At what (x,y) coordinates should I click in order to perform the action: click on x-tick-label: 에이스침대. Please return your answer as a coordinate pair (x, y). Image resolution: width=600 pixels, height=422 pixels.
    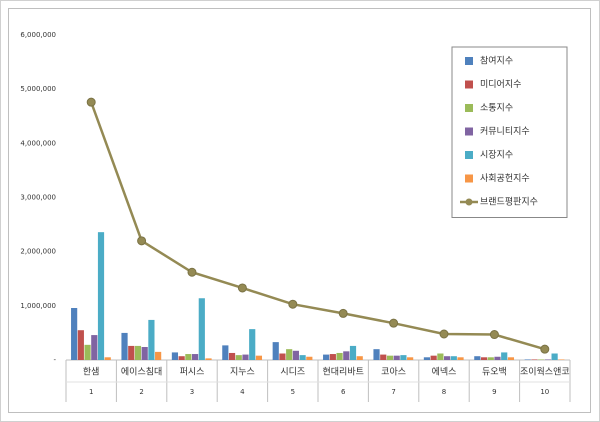
    Looking at the image, I should click on (141, 372).